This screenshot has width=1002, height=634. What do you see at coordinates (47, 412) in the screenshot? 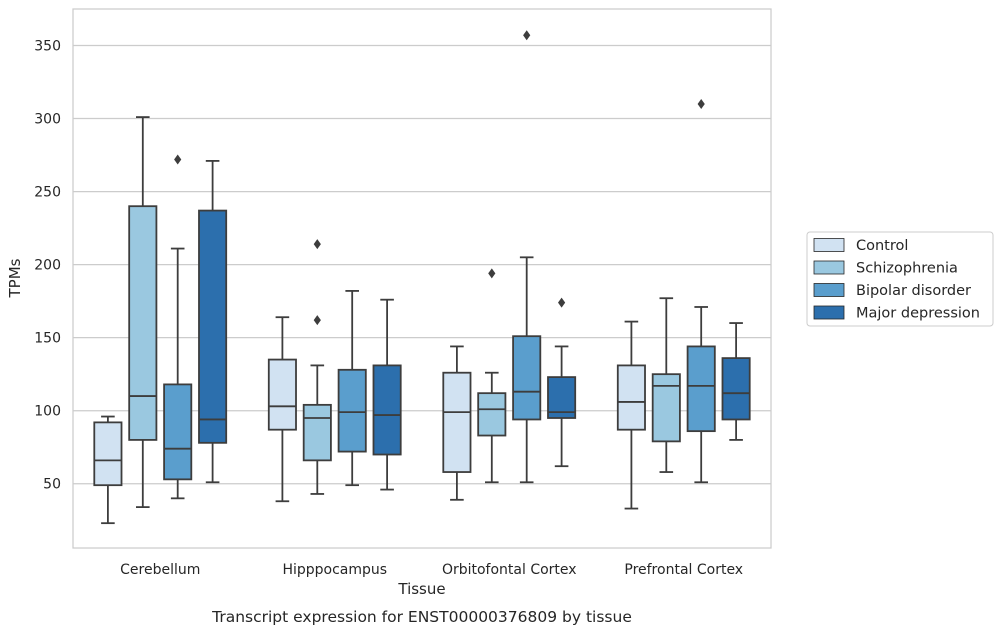
I see `y-tick-label: 100` at bounding box center [47, 412].